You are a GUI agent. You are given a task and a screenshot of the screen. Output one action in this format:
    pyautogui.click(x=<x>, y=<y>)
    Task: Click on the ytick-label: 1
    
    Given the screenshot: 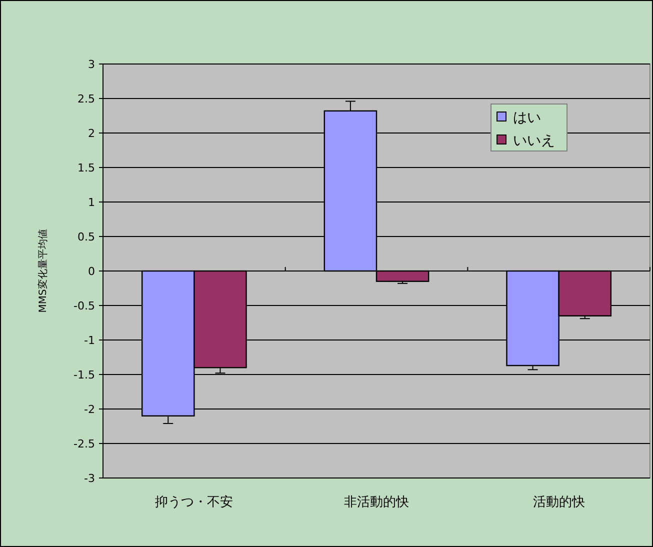 What is the action you would take?
    pyautogui.click(x=91, y=202)
    